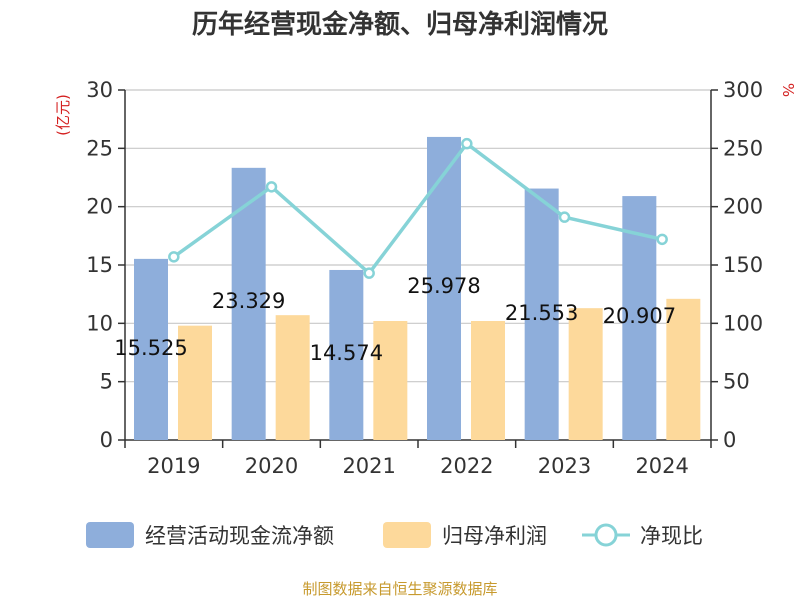 Image resolution: width=800 pixels, height=600 pixels. I want to click on left-axis-unit: (亿元), so click(63, 115).